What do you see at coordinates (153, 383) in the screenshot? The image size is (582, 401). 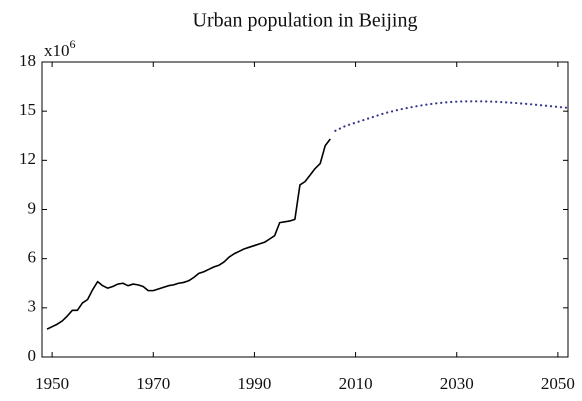 I see `x-tick-label: 1970` at bounding box center [153, 383].